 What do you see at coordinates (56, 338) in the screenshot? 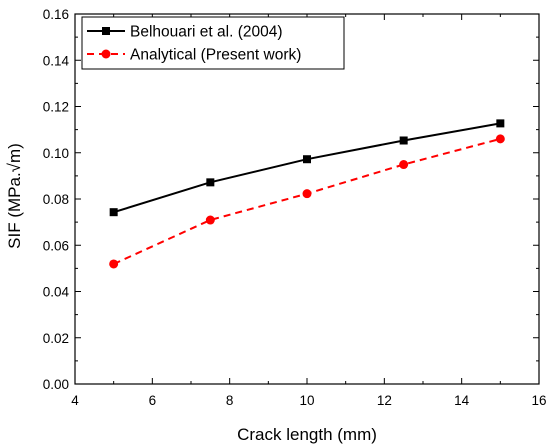
I see `y-tick-label: 0.02` at bounding box center [56, 338].